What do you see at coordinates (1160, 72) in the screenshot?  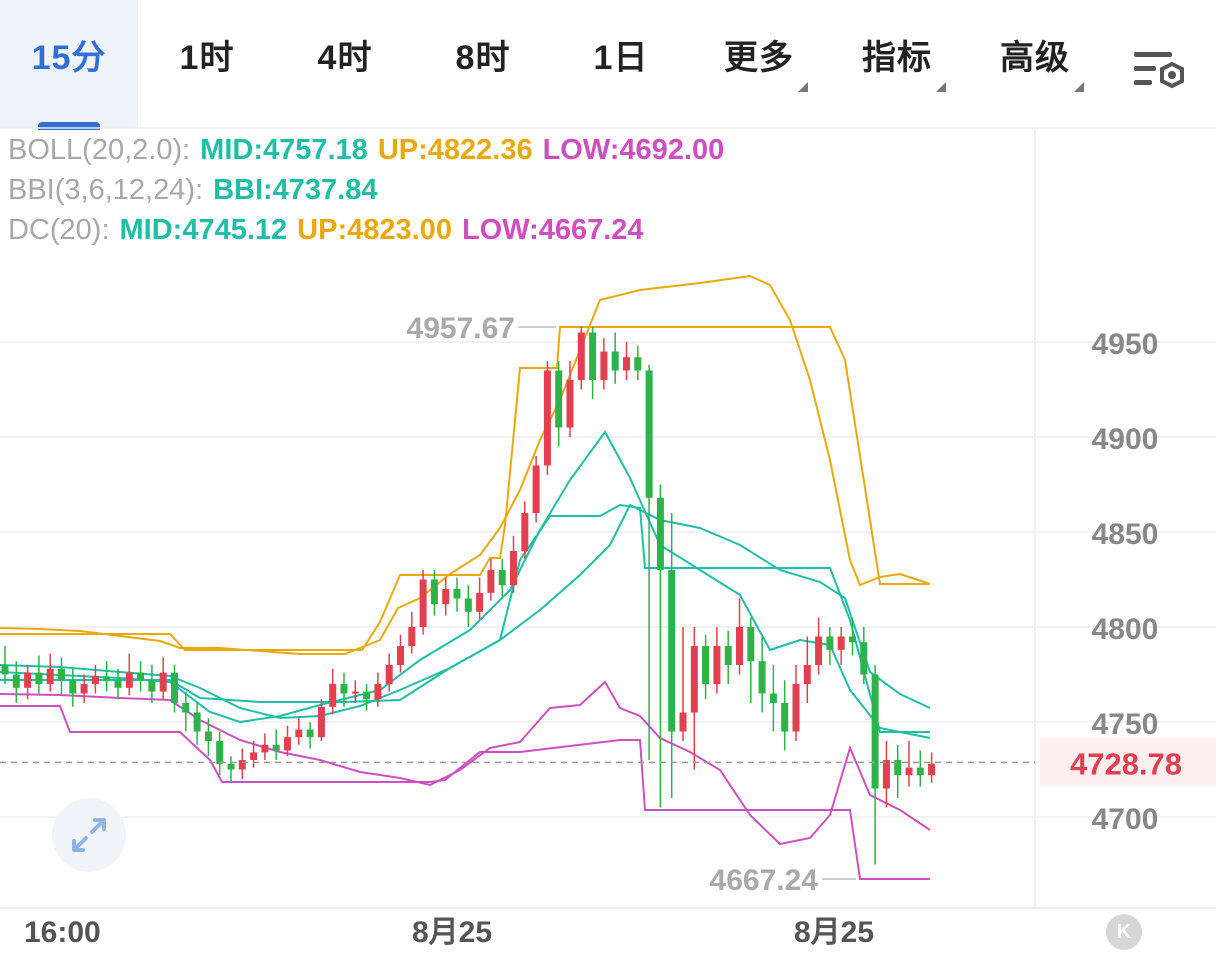 I see `chart-settings-icon` at bounding box center [1160, 72].